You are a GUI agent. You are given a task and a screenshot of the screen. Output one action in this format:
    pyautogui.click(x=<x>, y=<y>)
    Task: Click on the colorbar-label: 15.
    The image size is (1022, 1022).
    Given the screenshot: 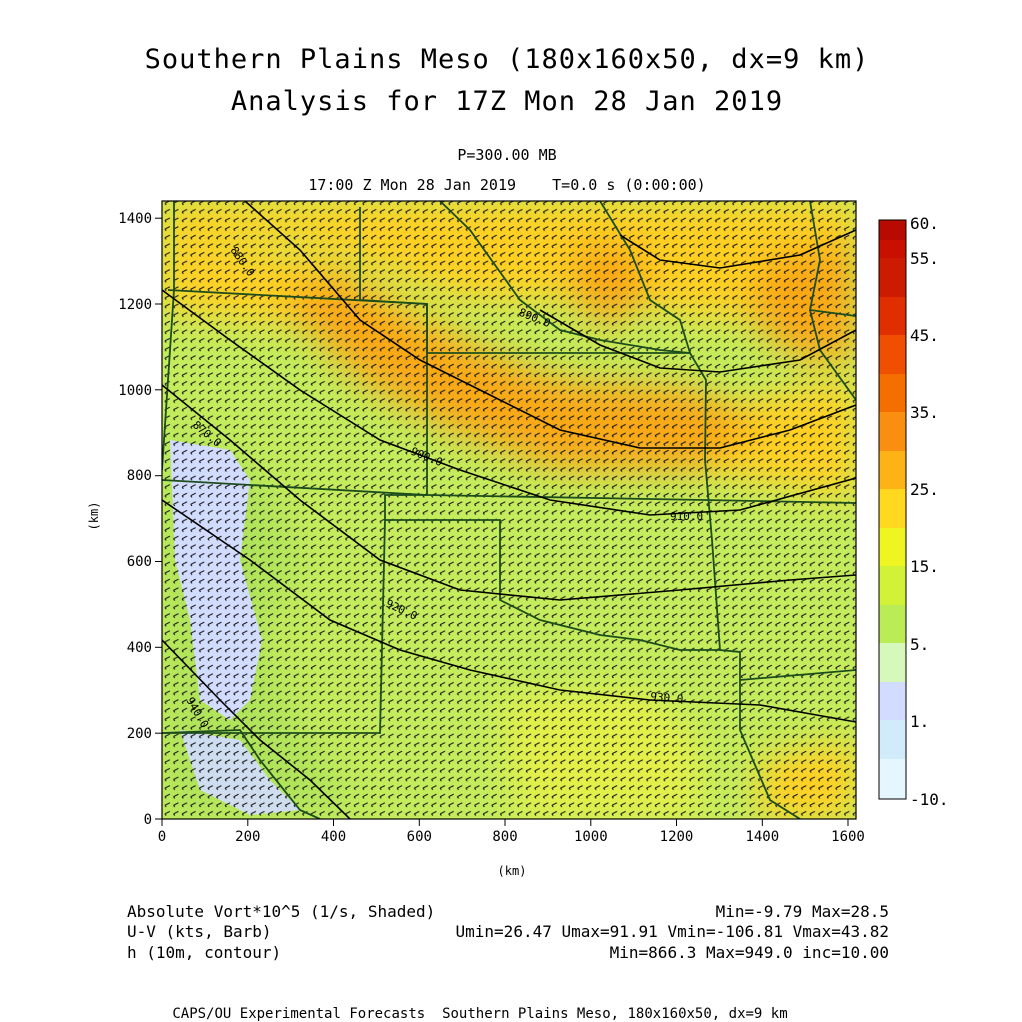 What is the action you would take?
    pyautogui.click(x=924, y=566)
    